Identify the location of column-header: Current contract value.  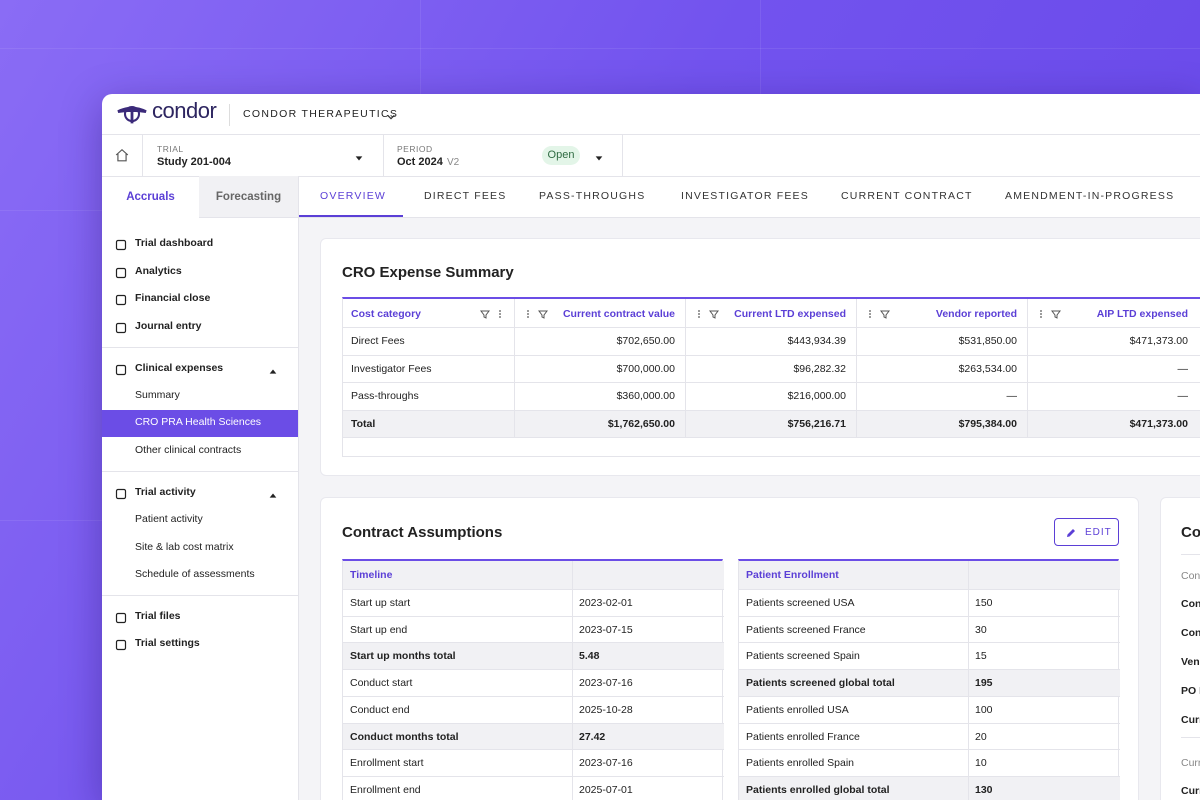
(618, 314).